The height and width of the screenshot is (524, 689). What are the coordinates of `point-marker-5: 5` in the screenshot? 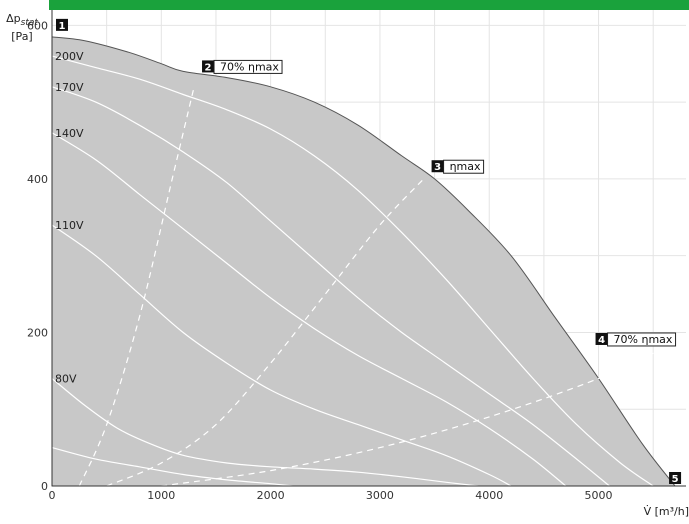 It's located at (675, 478).